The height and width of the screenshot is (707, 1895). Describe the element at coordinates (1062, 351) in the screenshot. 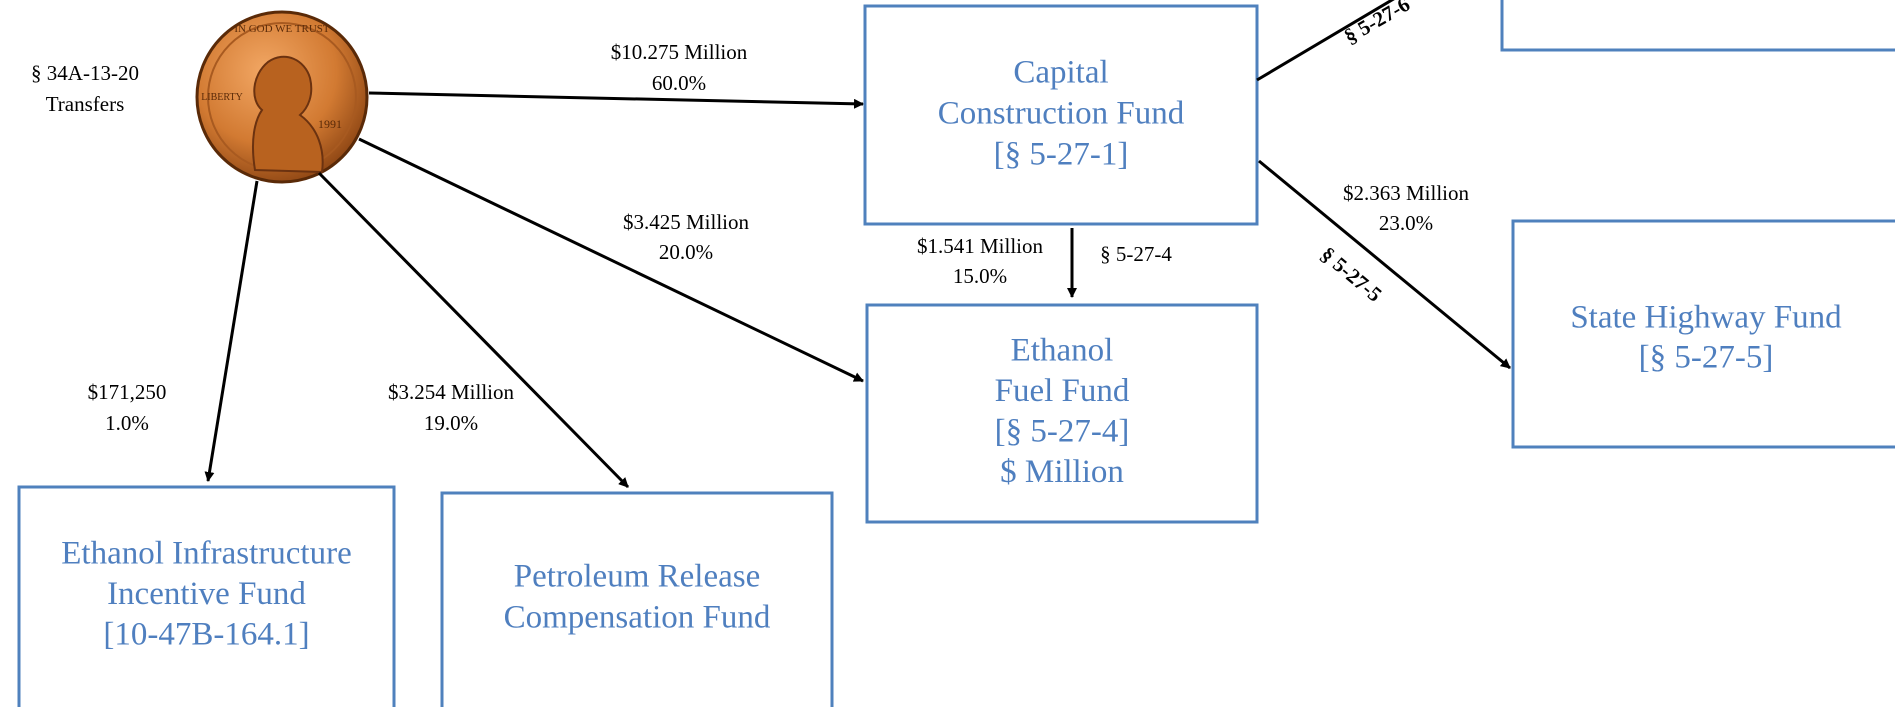

I see `fund-label: Ethanol` at that location.